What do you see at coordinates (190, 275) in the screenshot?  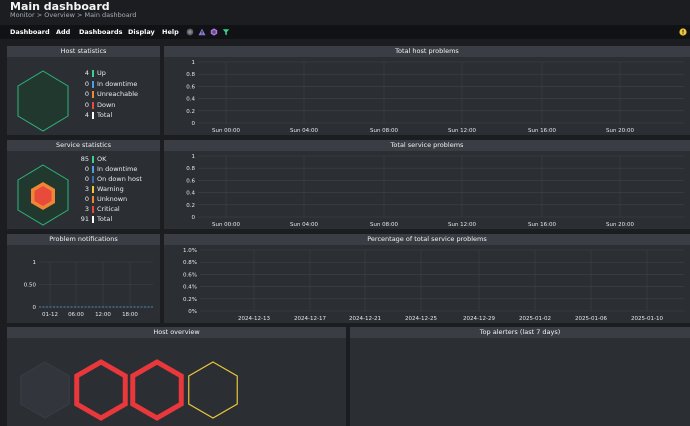 I see `y-tick-label: 0.6%` at bounding box center [190, 275].